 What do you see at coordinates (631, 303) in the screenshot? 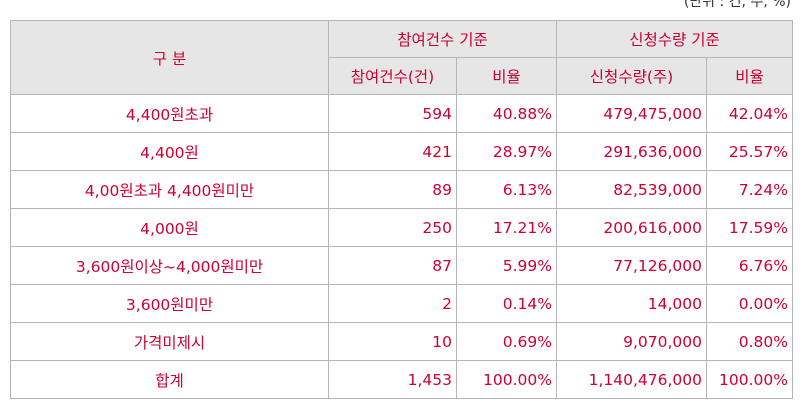
I see `row-qty: 14,000` at bounding box center [631, 303].